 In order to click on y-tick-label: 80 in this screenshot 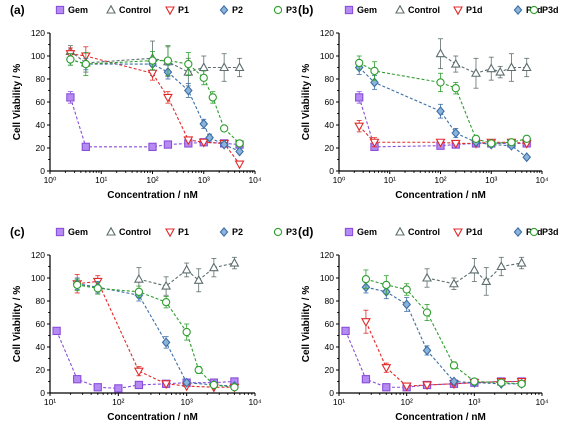, I will do `click(41, 79)`.